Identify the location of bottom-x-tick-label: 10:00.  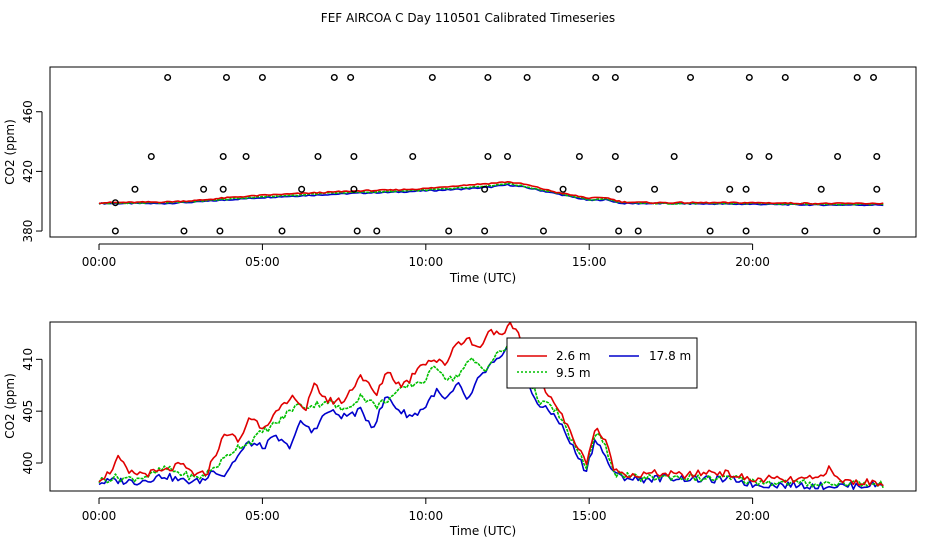
(426, 516).